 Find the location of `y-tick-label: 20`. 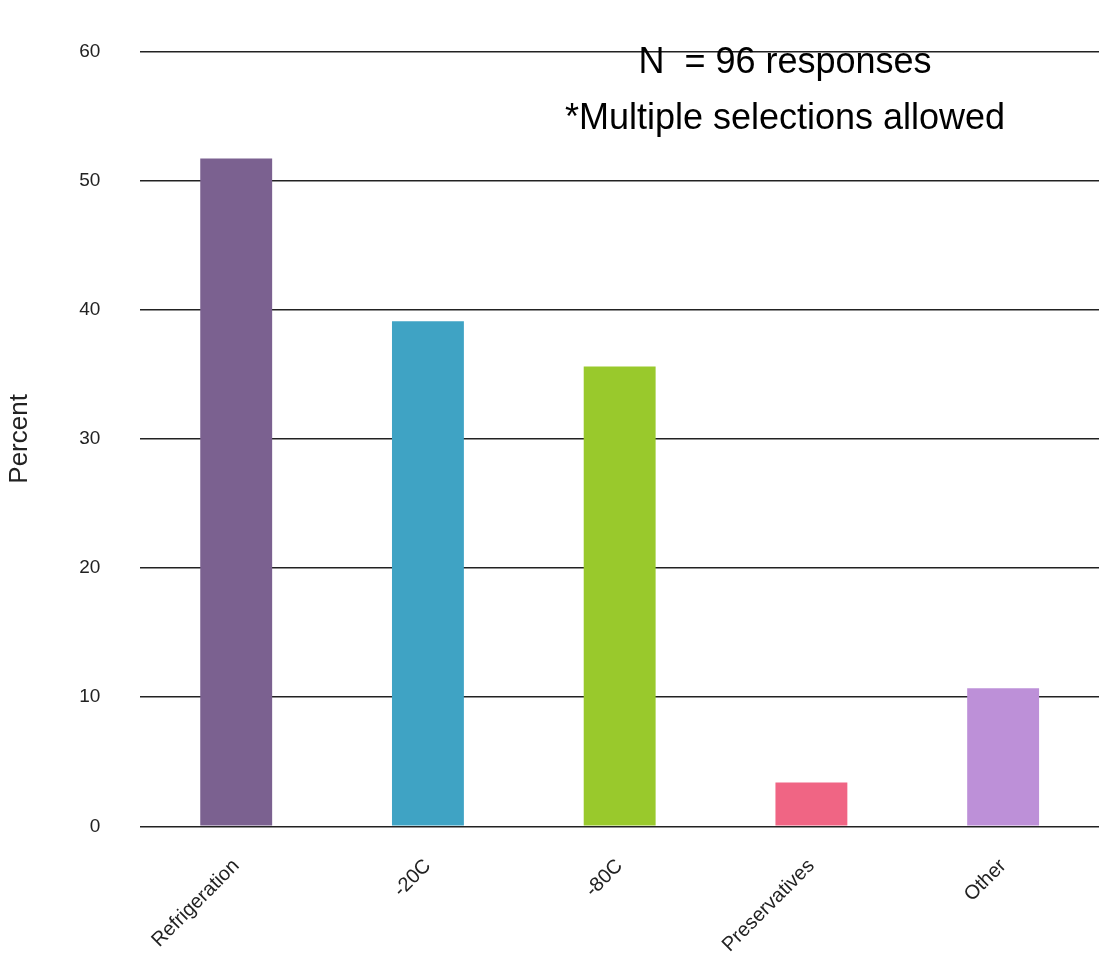

y-tick-label: 20 is located at coordinates (90, 567).